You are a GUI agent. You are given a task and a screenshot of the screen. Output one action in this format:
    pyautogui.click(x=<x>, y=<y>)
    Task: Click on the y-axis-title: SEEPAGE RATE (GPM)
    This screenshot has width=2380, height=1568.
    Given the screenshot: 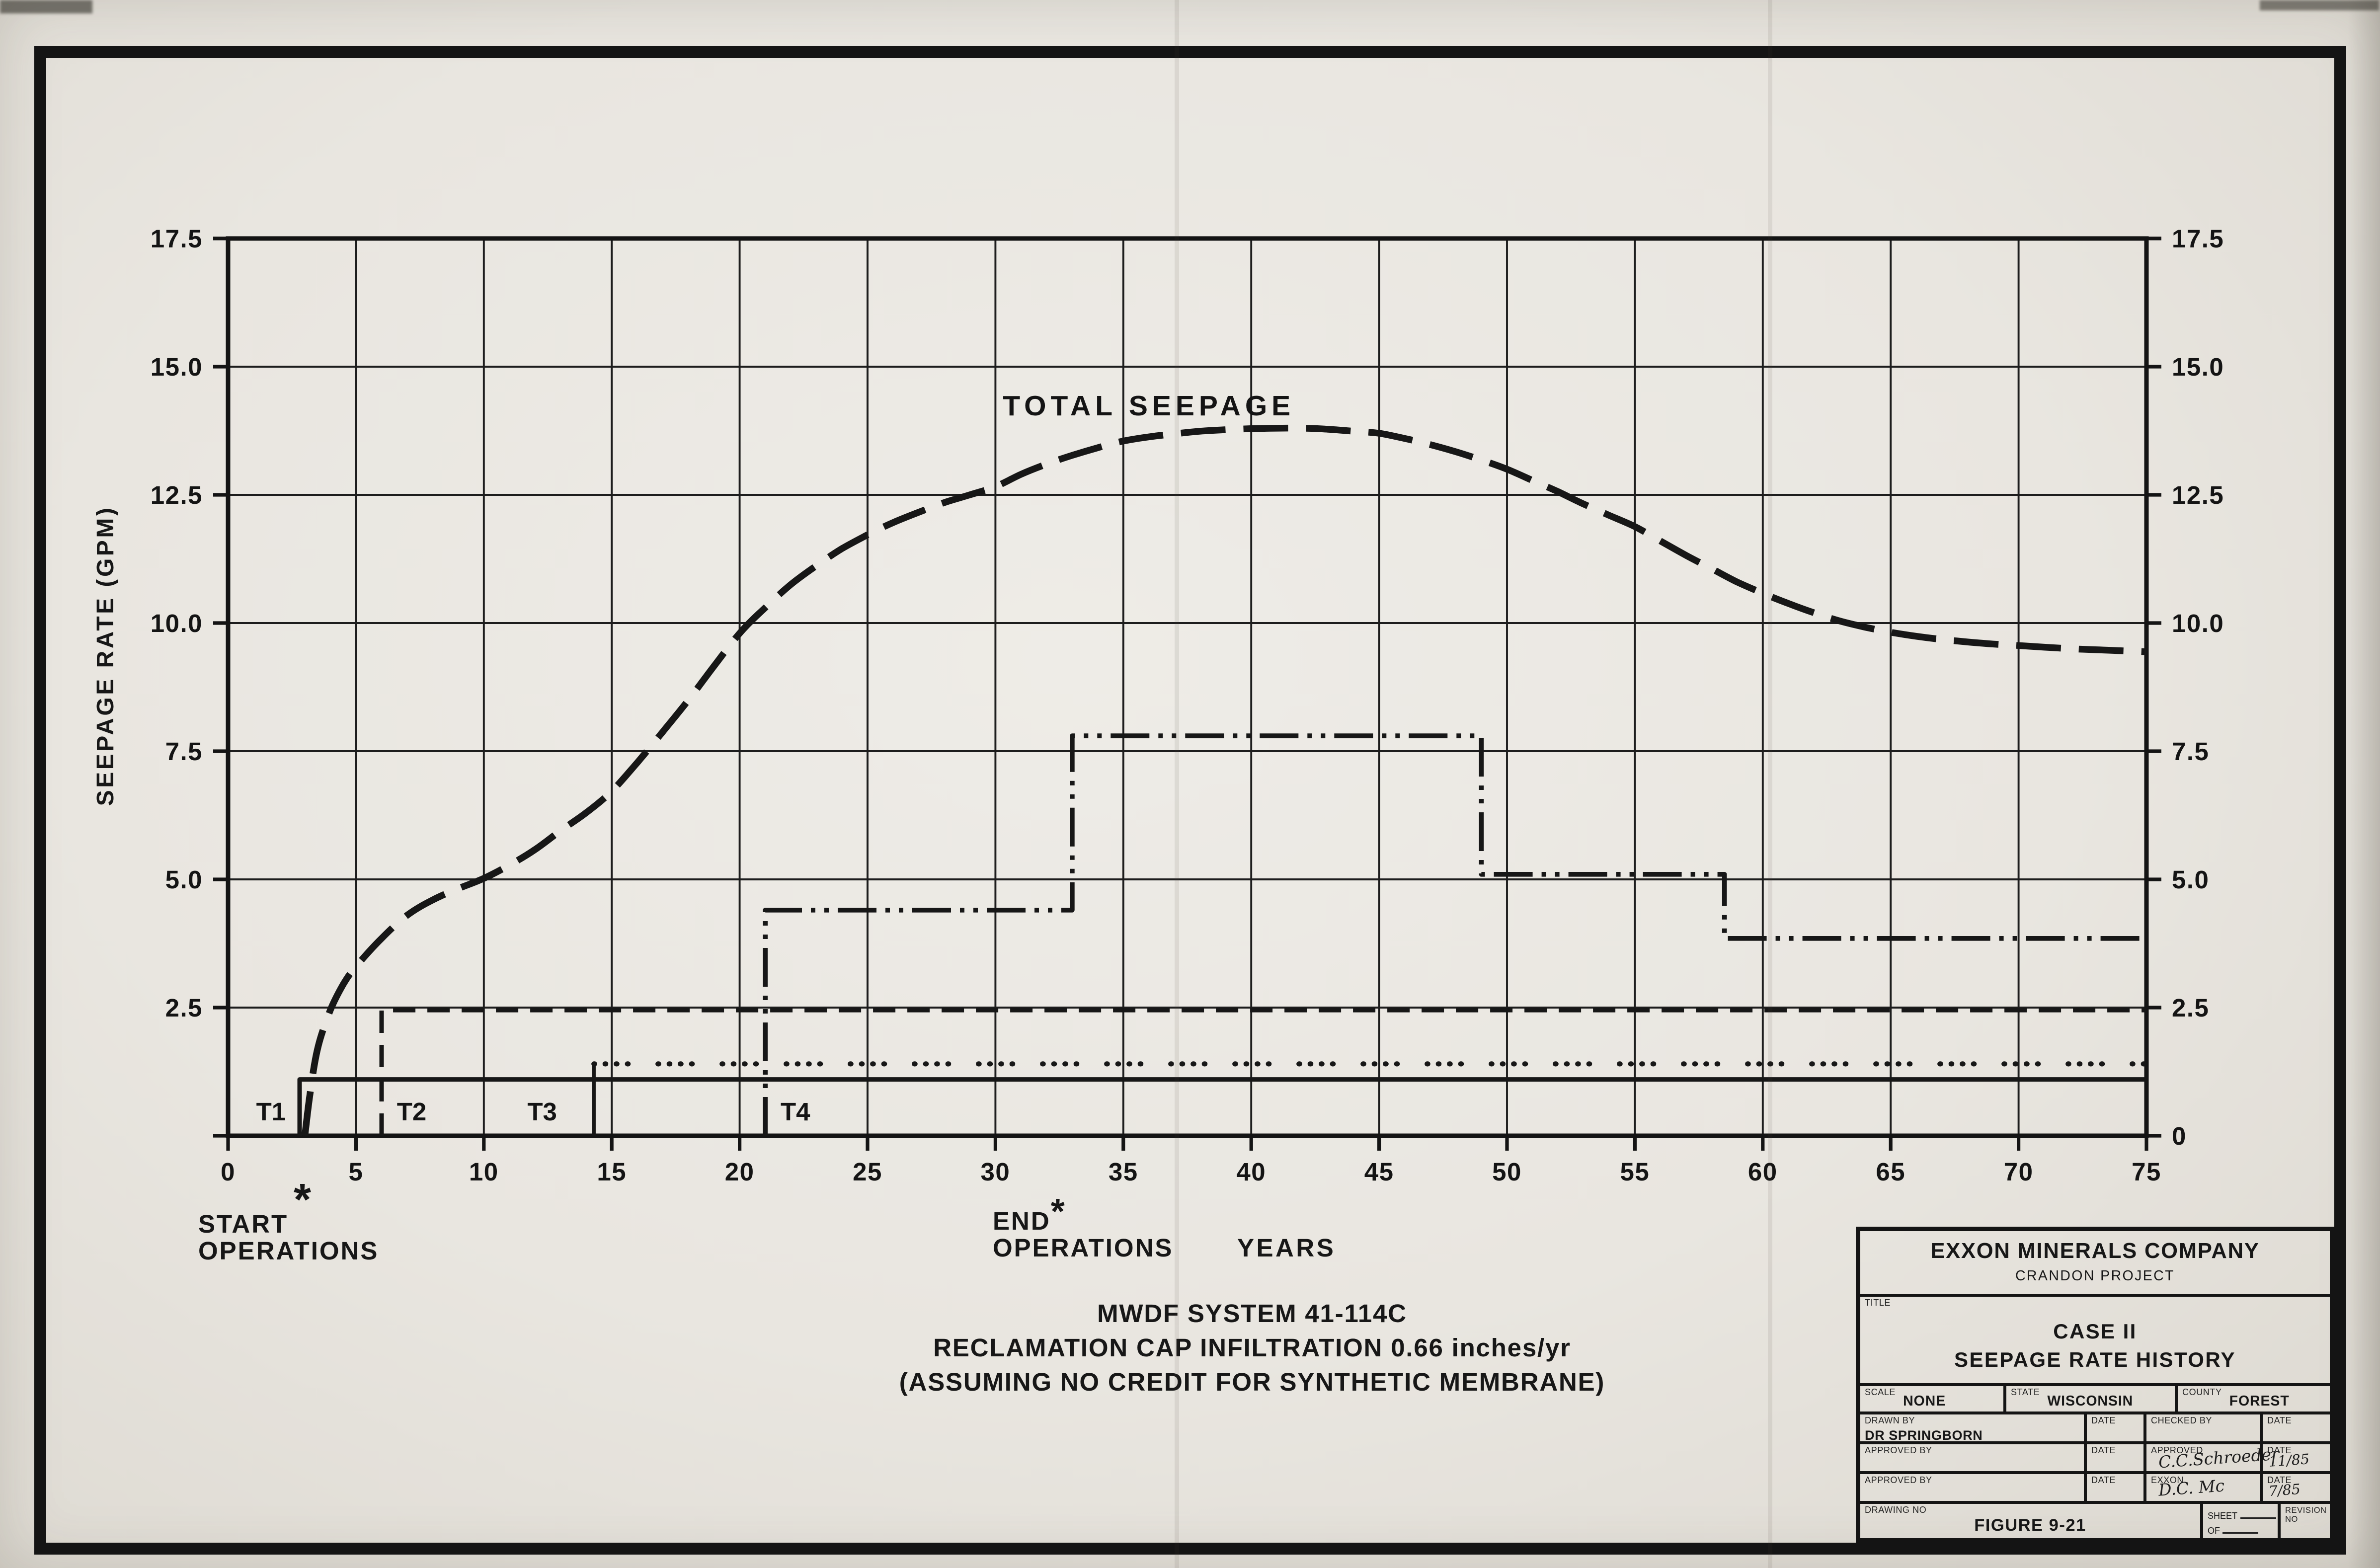 What is the action you would take?
    pyautogui.click(x=106, y=655)
    